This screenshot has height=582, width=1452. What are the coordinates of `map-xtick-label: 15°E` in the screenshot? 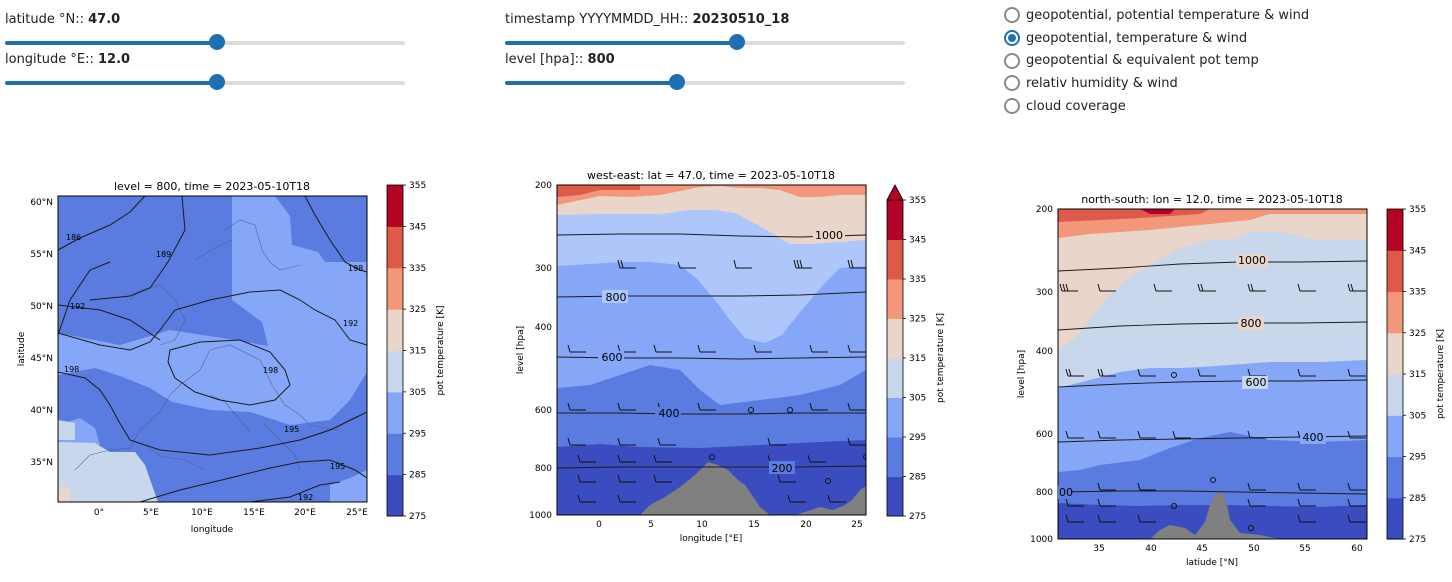 It's located at (254, 513).